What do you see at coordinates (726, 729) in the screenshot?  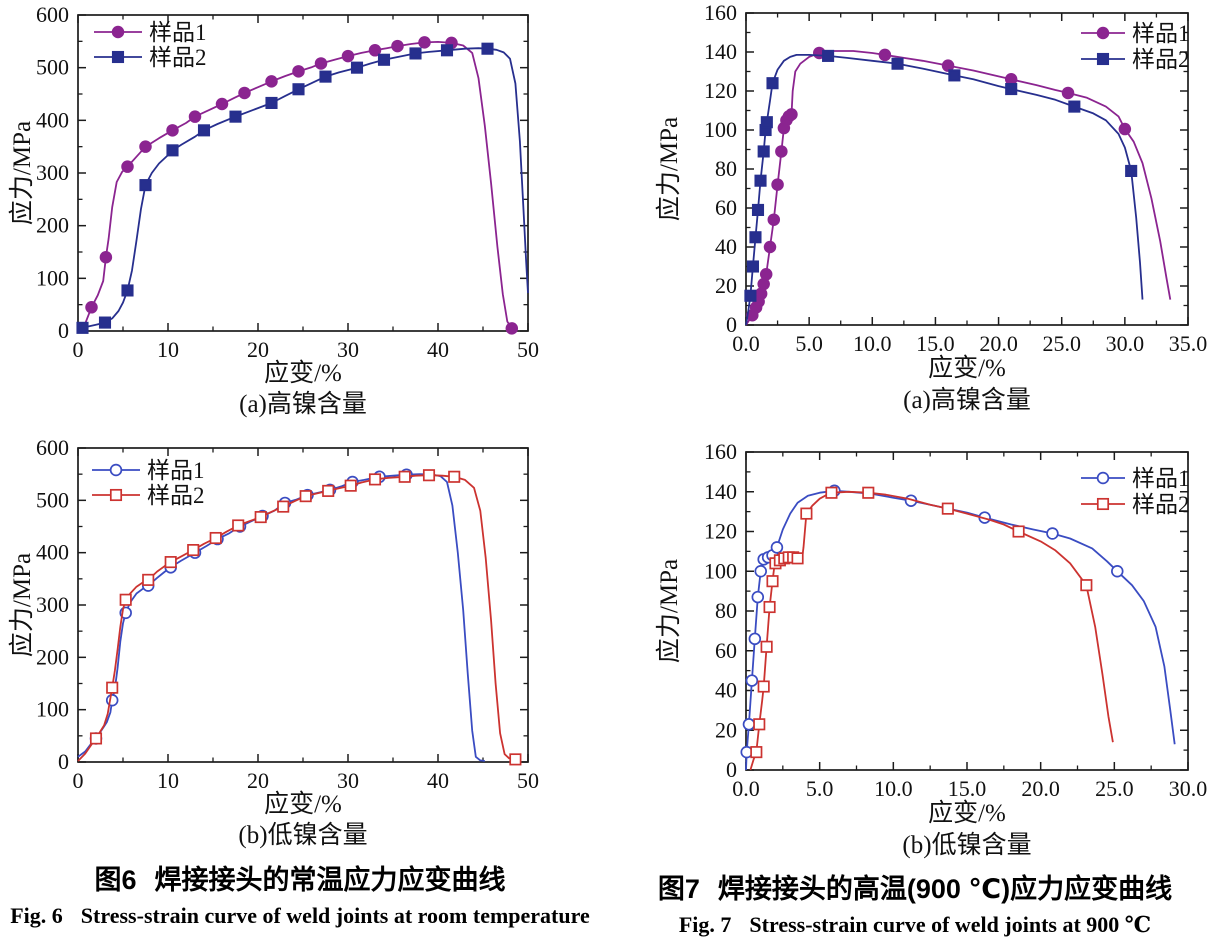 I see `y-tick-label: 20` at bounding box center [726, 729].